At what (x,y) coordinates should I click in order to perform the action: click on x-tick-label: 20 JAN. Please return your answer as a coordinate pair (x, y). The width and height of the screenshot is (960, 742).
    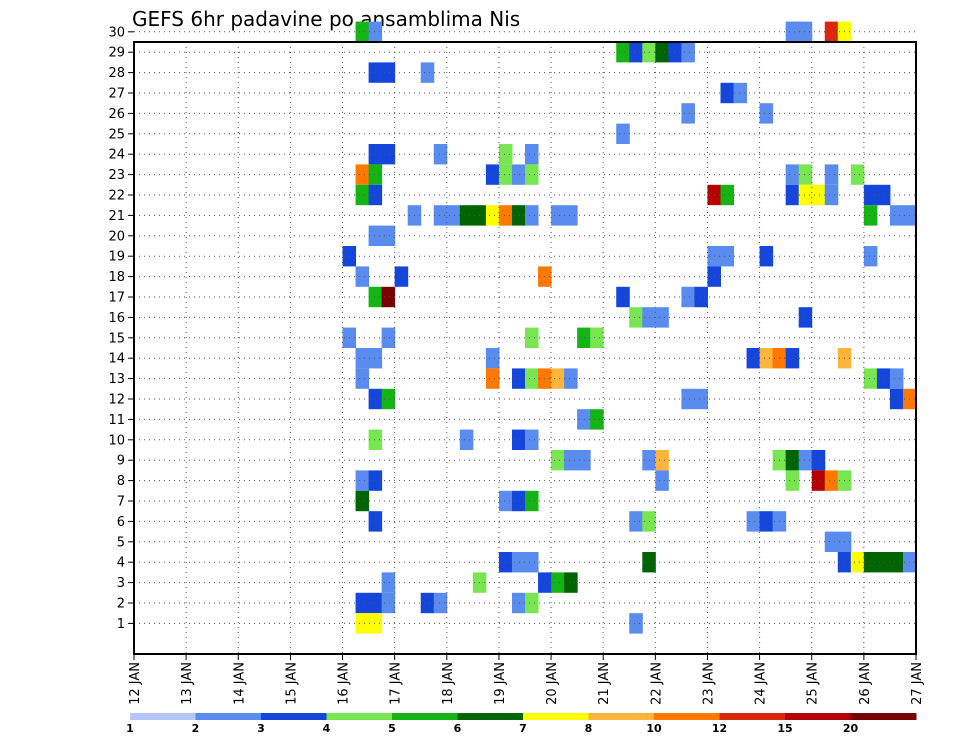
    Looking at the image, I should click on (552, 683).